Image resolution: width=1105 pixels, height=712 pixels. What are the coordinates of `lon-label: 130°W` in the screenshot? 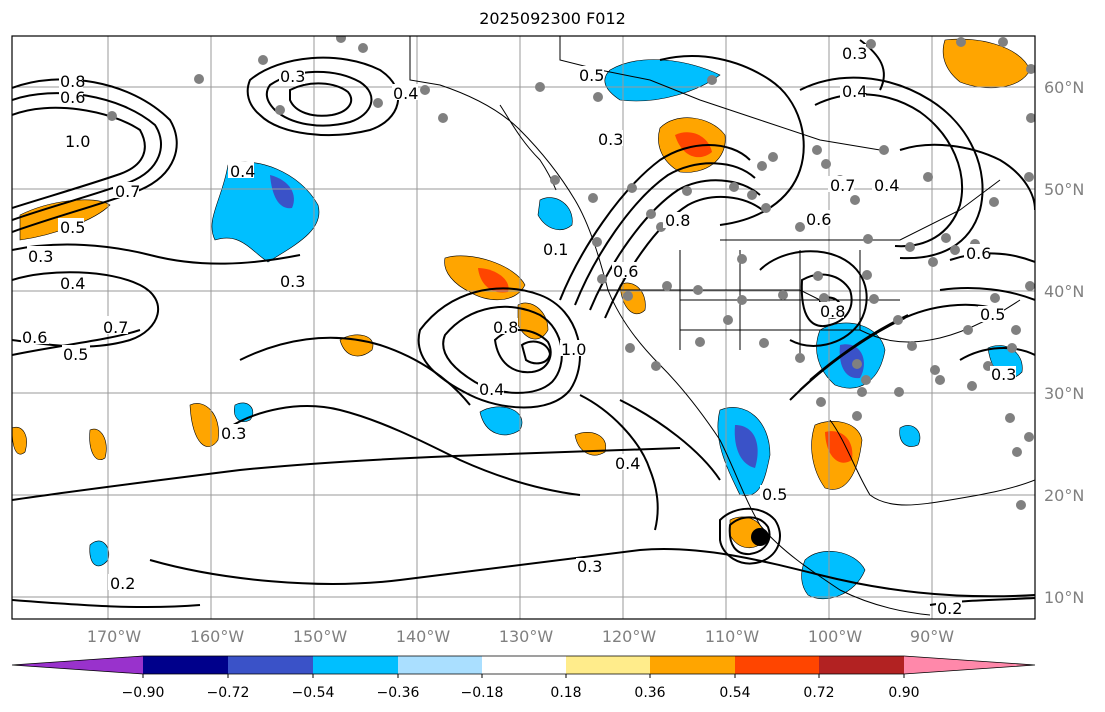 It's located at (526, 636).